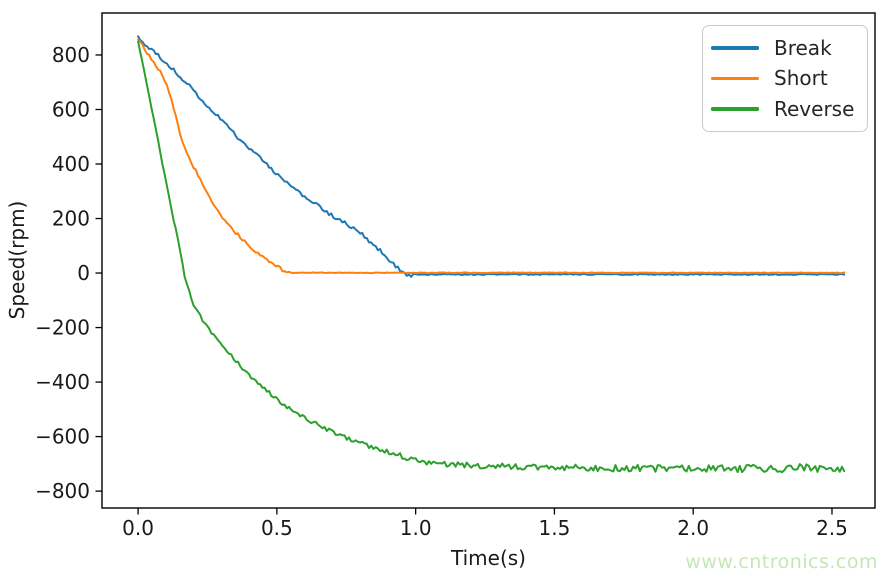 Image resolution: width=891 pixels, height=582 pixels. What do you see at coordinates (62, 328) in the screenshot?
I see `y-tick-label: −200` at bounding box center [62, 328].